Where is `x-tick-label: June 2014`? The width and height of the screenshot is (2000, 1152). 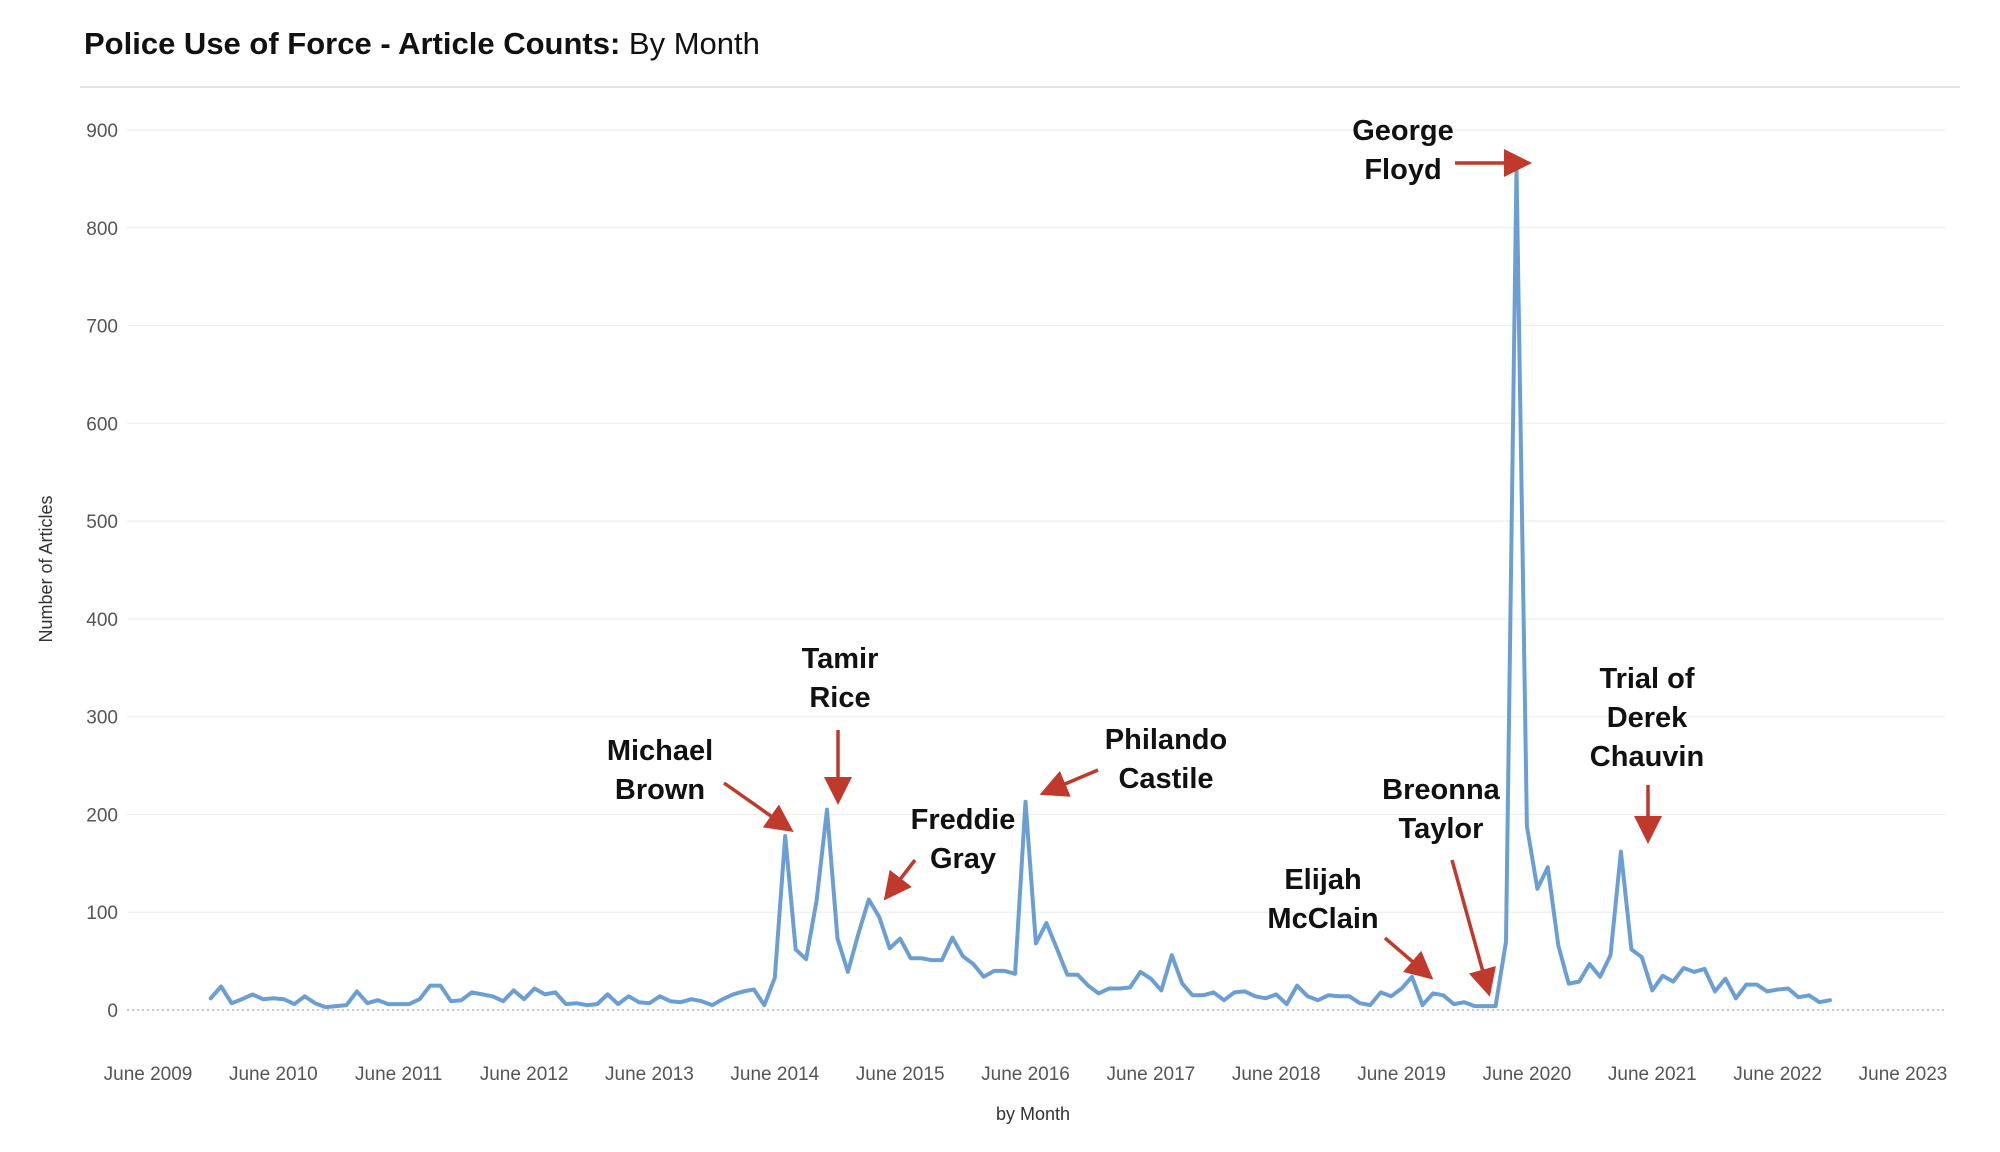 x-tick-label: June 2014 is located at coordinates (774, 1074).